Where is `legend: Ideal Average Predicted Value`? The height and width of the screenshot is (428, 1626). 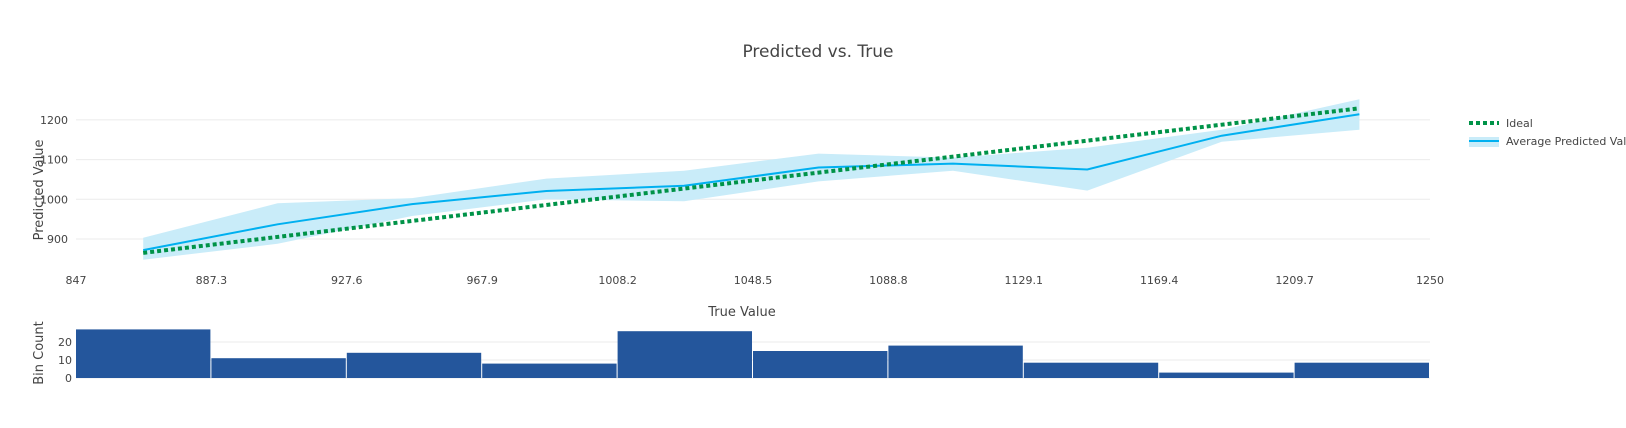
legend: Ideal Average Predicted Value is located at coordinates (1547, 132).